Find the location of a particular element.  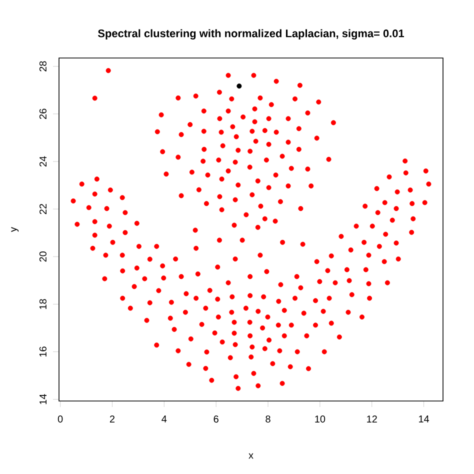

x-tick-label: 12 is located at coordinates (372, 419).